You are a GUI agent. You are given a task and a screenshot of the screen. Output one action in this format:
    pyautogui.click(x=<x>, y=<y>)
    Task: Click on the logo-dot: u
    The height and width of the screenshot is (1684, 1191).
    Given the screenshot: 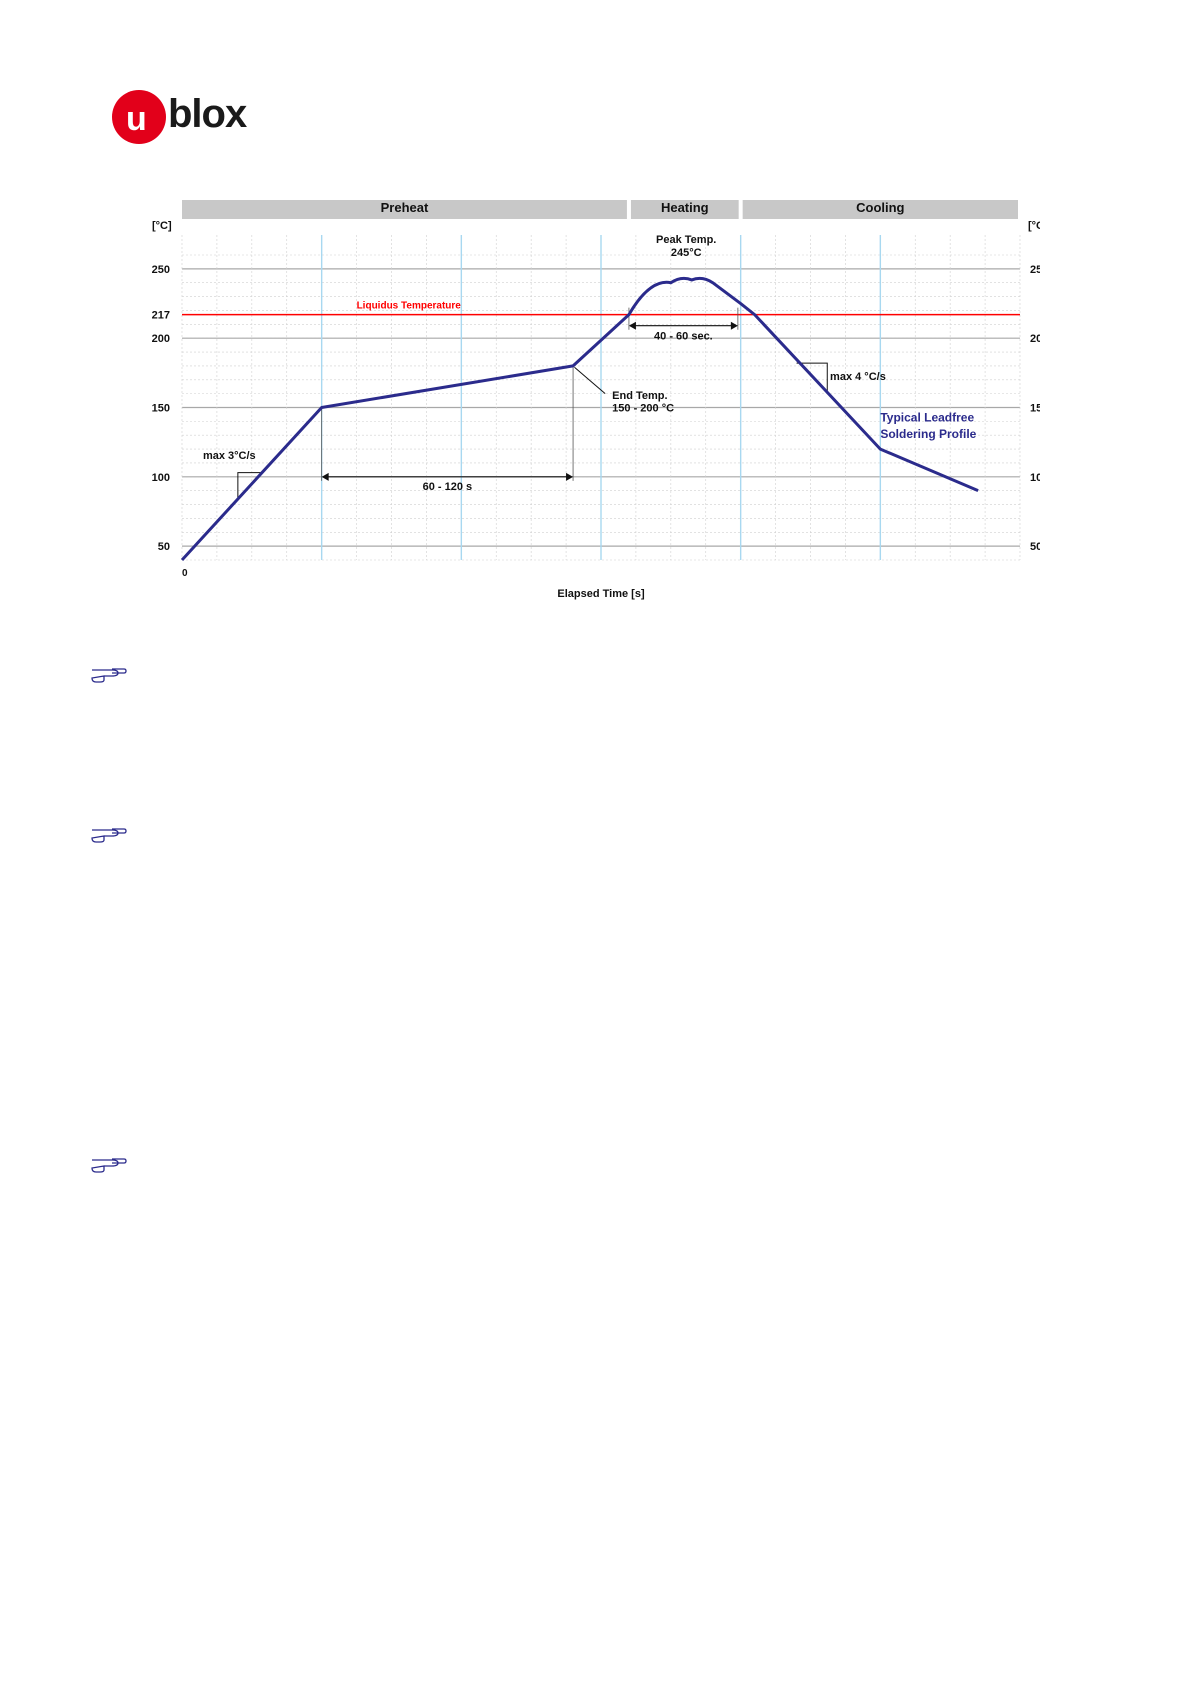 What is the action you would take?
    pyautogui.click(x=139, y=117)
    